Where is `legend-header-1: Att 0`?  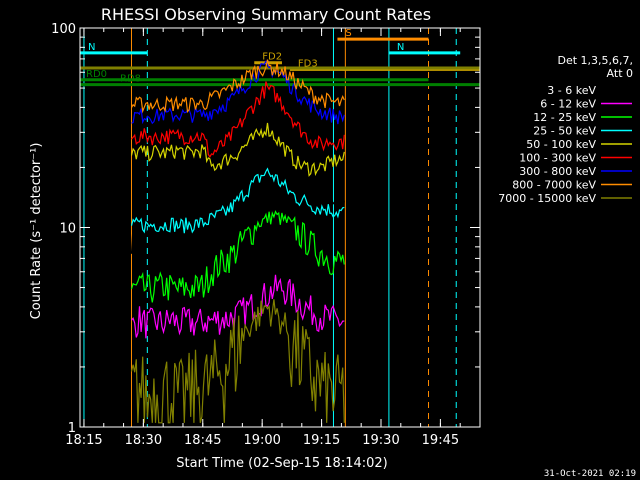 legend-header-1: Att 0 is located at coordinates (620, 73).